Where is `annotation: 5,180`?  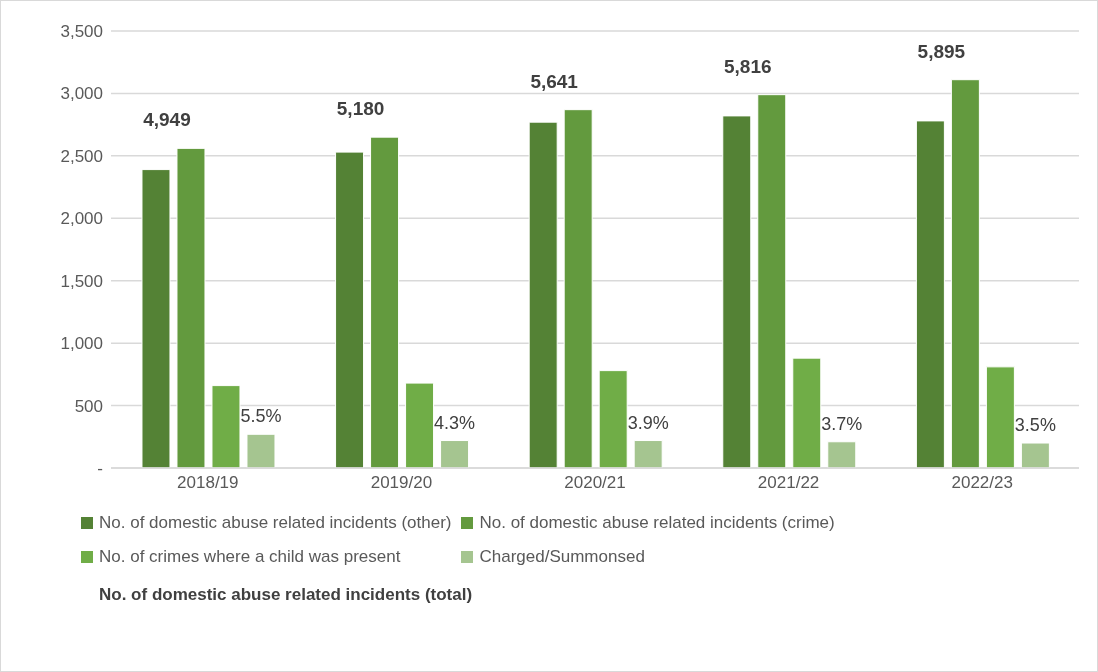
annotation: 5,180 is located at coordinates (360, 109).